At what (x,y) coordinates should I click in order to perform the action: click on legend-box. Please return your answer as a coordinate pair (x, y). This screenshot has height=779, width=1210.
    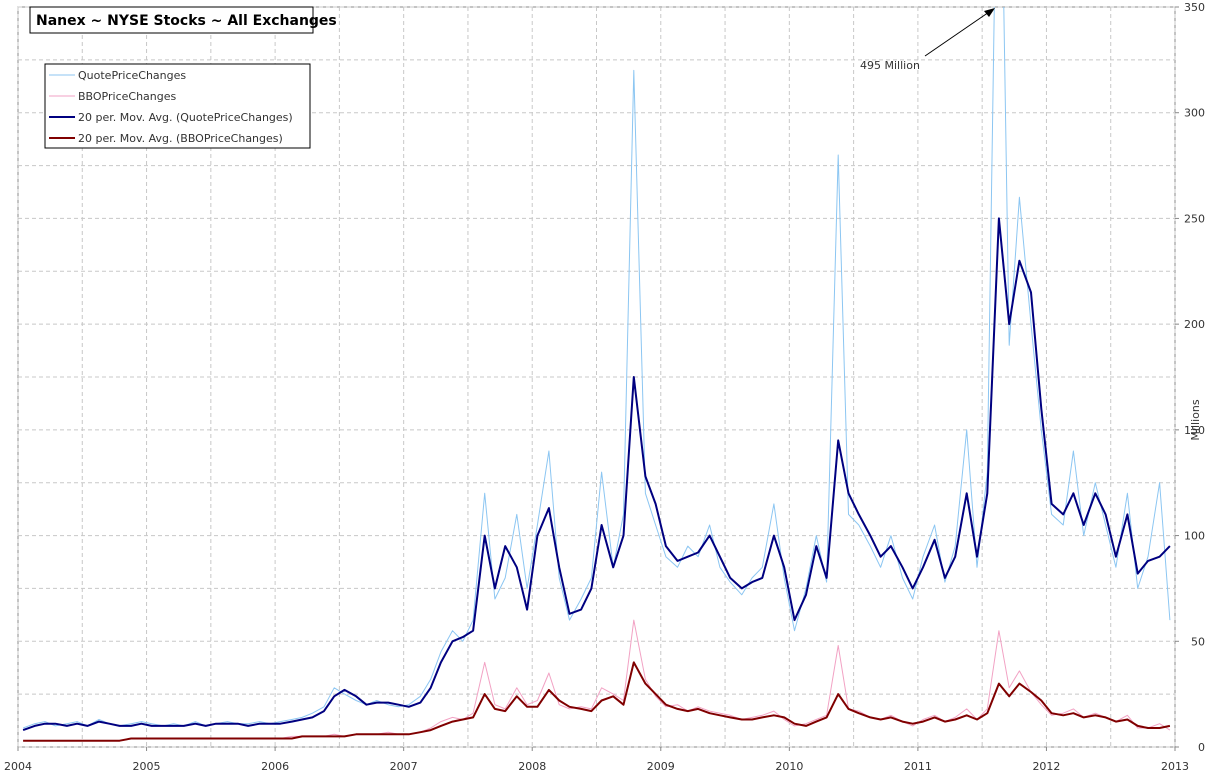
    Looking at the image, I should click on (177, 106).